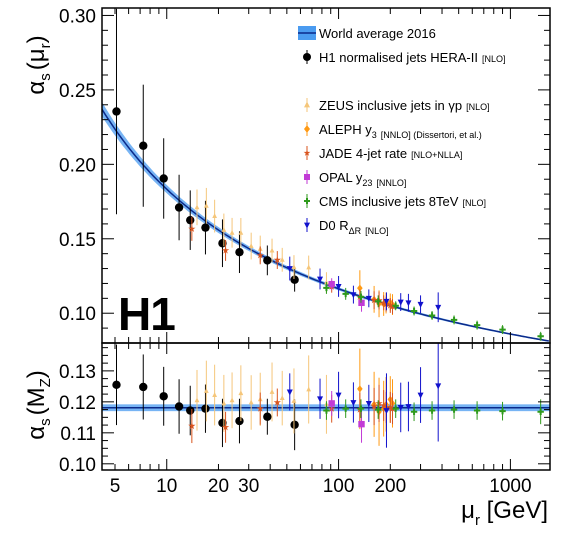 The image size is (567, 553). Describe the element at coordinates (77, 372) in the screenshot. I see `y-tick-label-bottom: 0.13` at that location.